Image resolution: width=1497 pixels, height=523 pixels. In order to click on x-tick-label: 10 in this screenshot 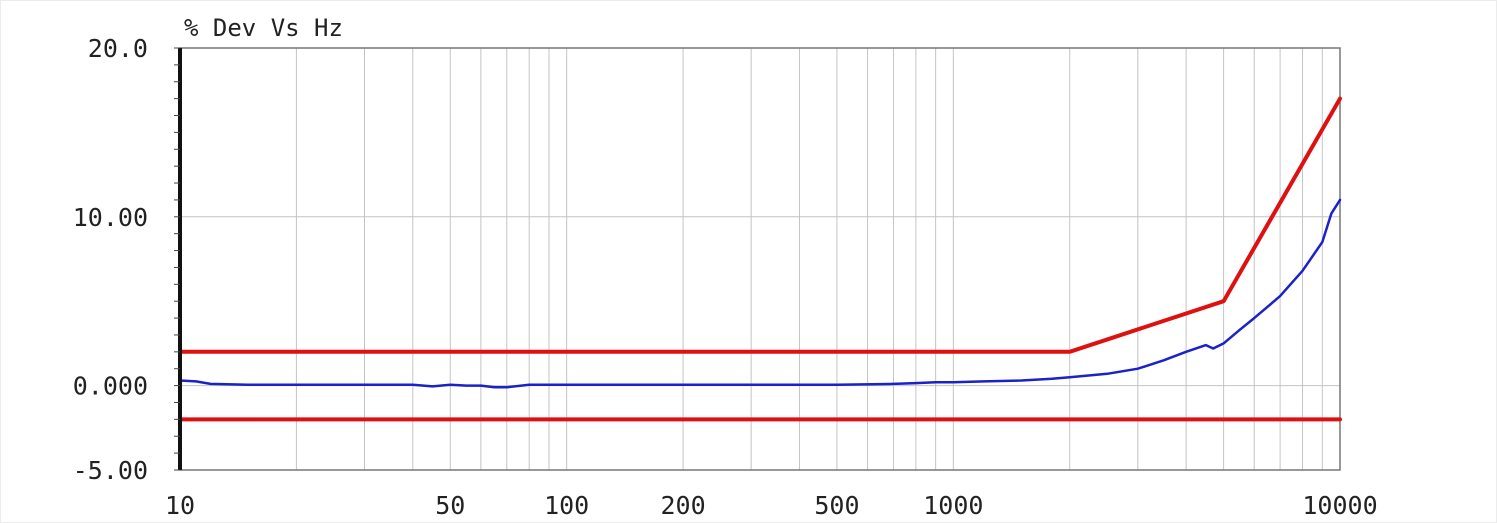, I will do `click(180, 505)`.